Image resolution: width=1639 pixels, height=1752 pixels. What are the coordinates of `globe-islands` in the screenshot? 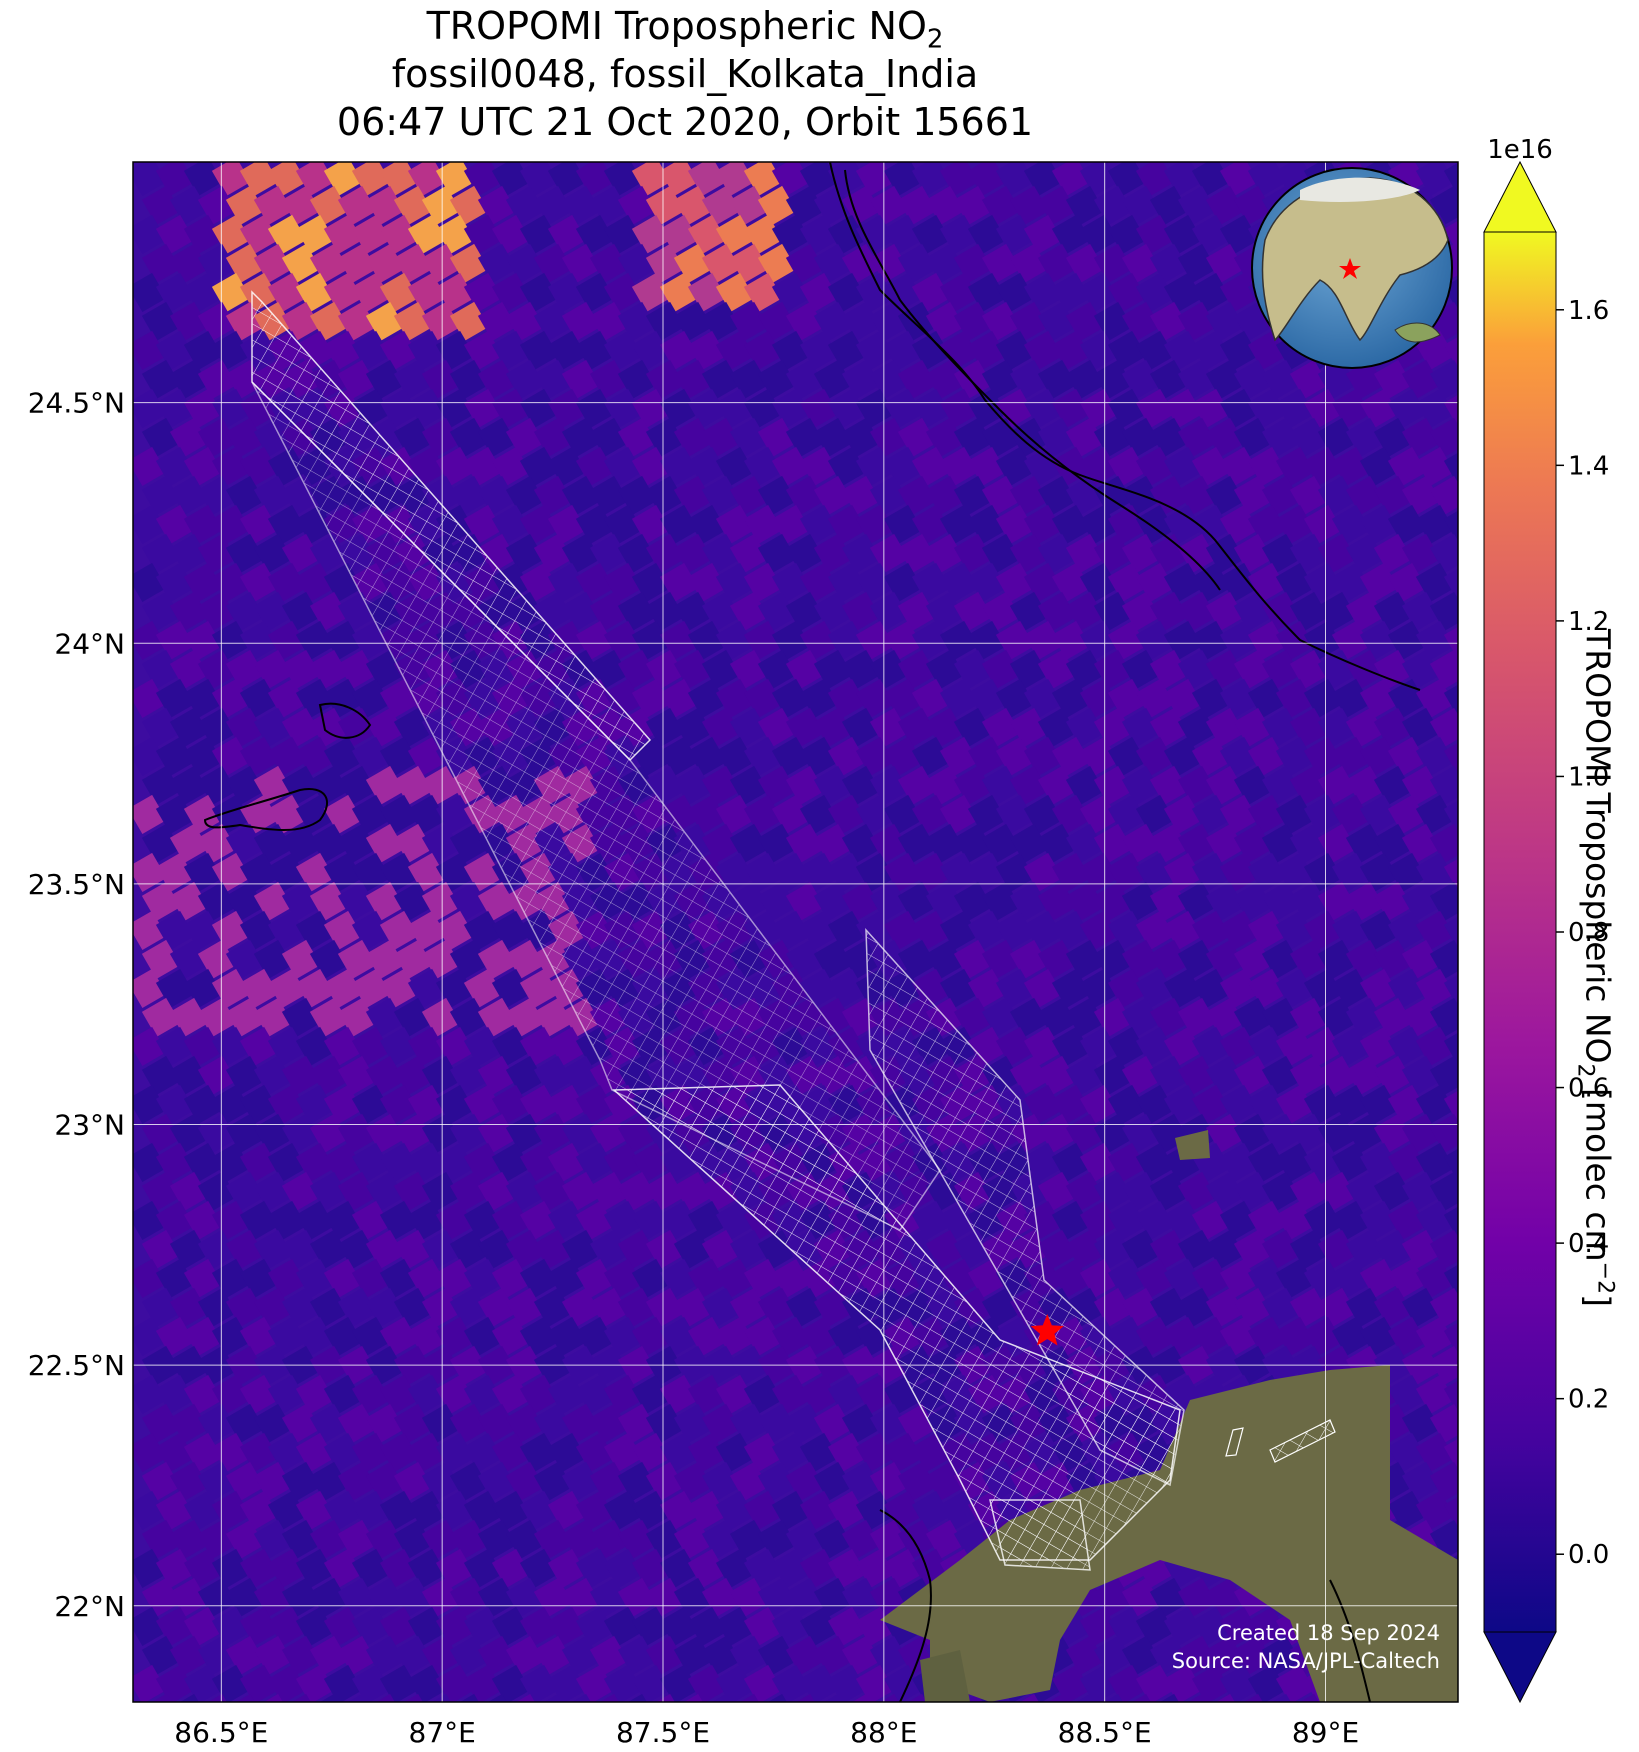 It's located at (1417, 332).